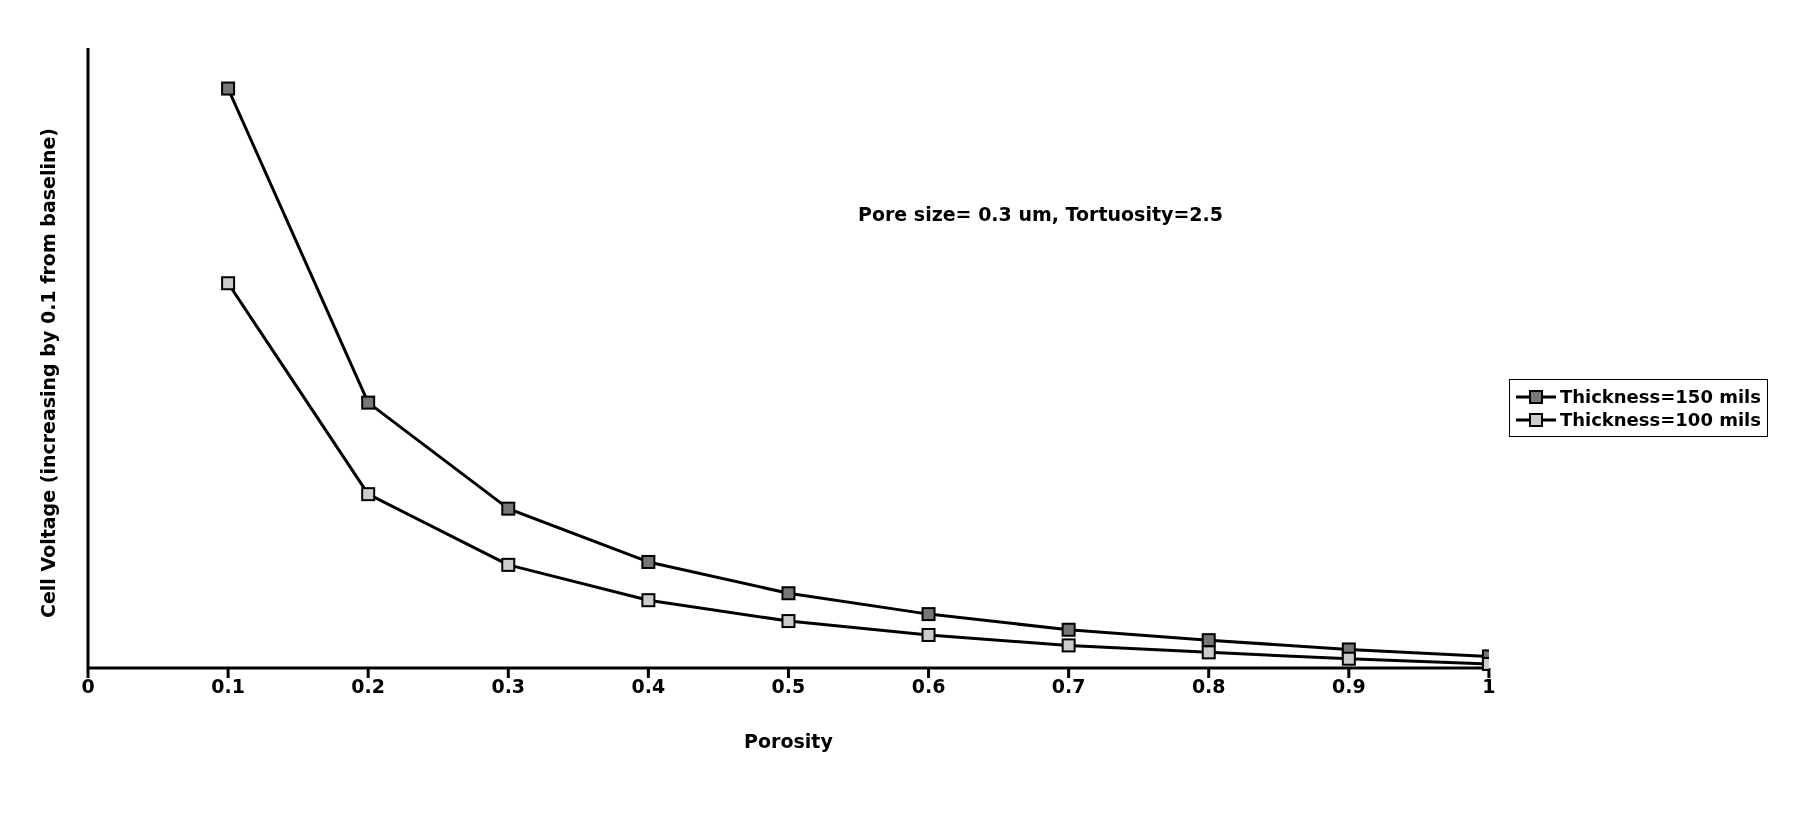 The image size is (1796, 819). I want to click on x-tick-label: 0.7, so click(1068, 686).